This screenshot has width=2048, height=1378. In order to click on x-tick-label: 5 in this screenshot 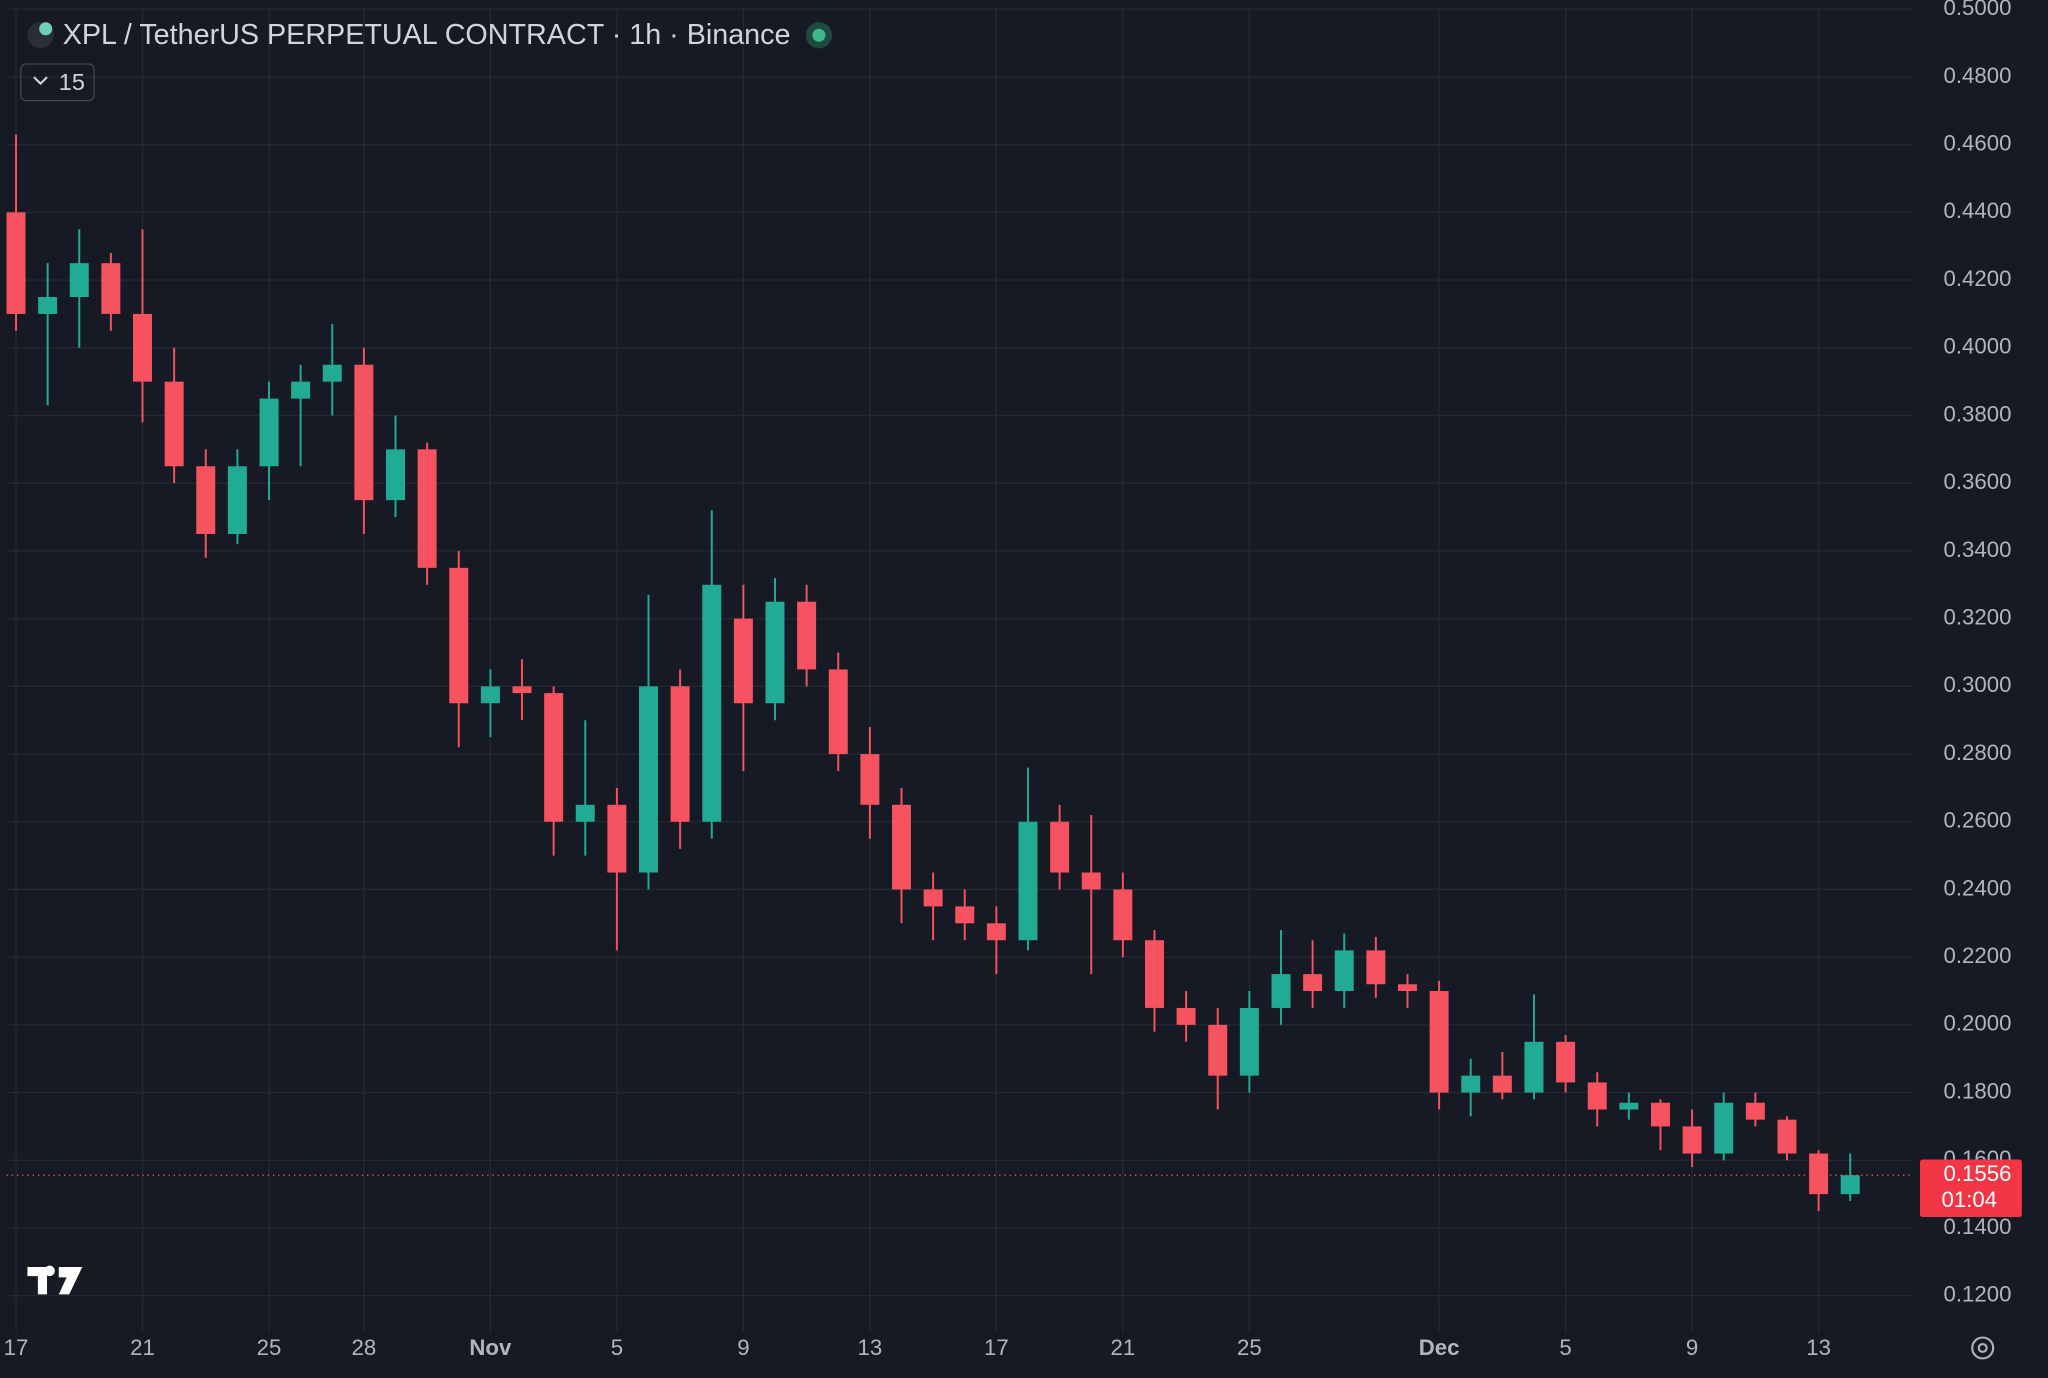, I will do `click(1565, 1347)`.